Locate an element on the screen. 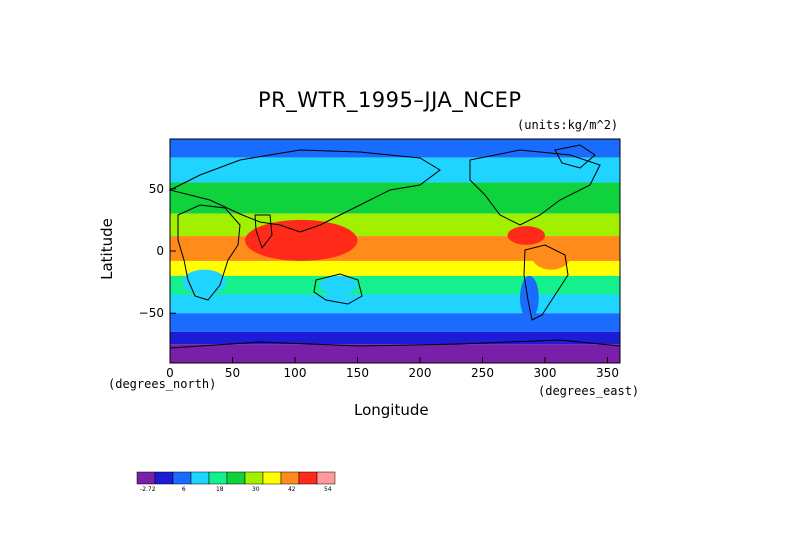  coastline-india is located at coordinates (263, 232).